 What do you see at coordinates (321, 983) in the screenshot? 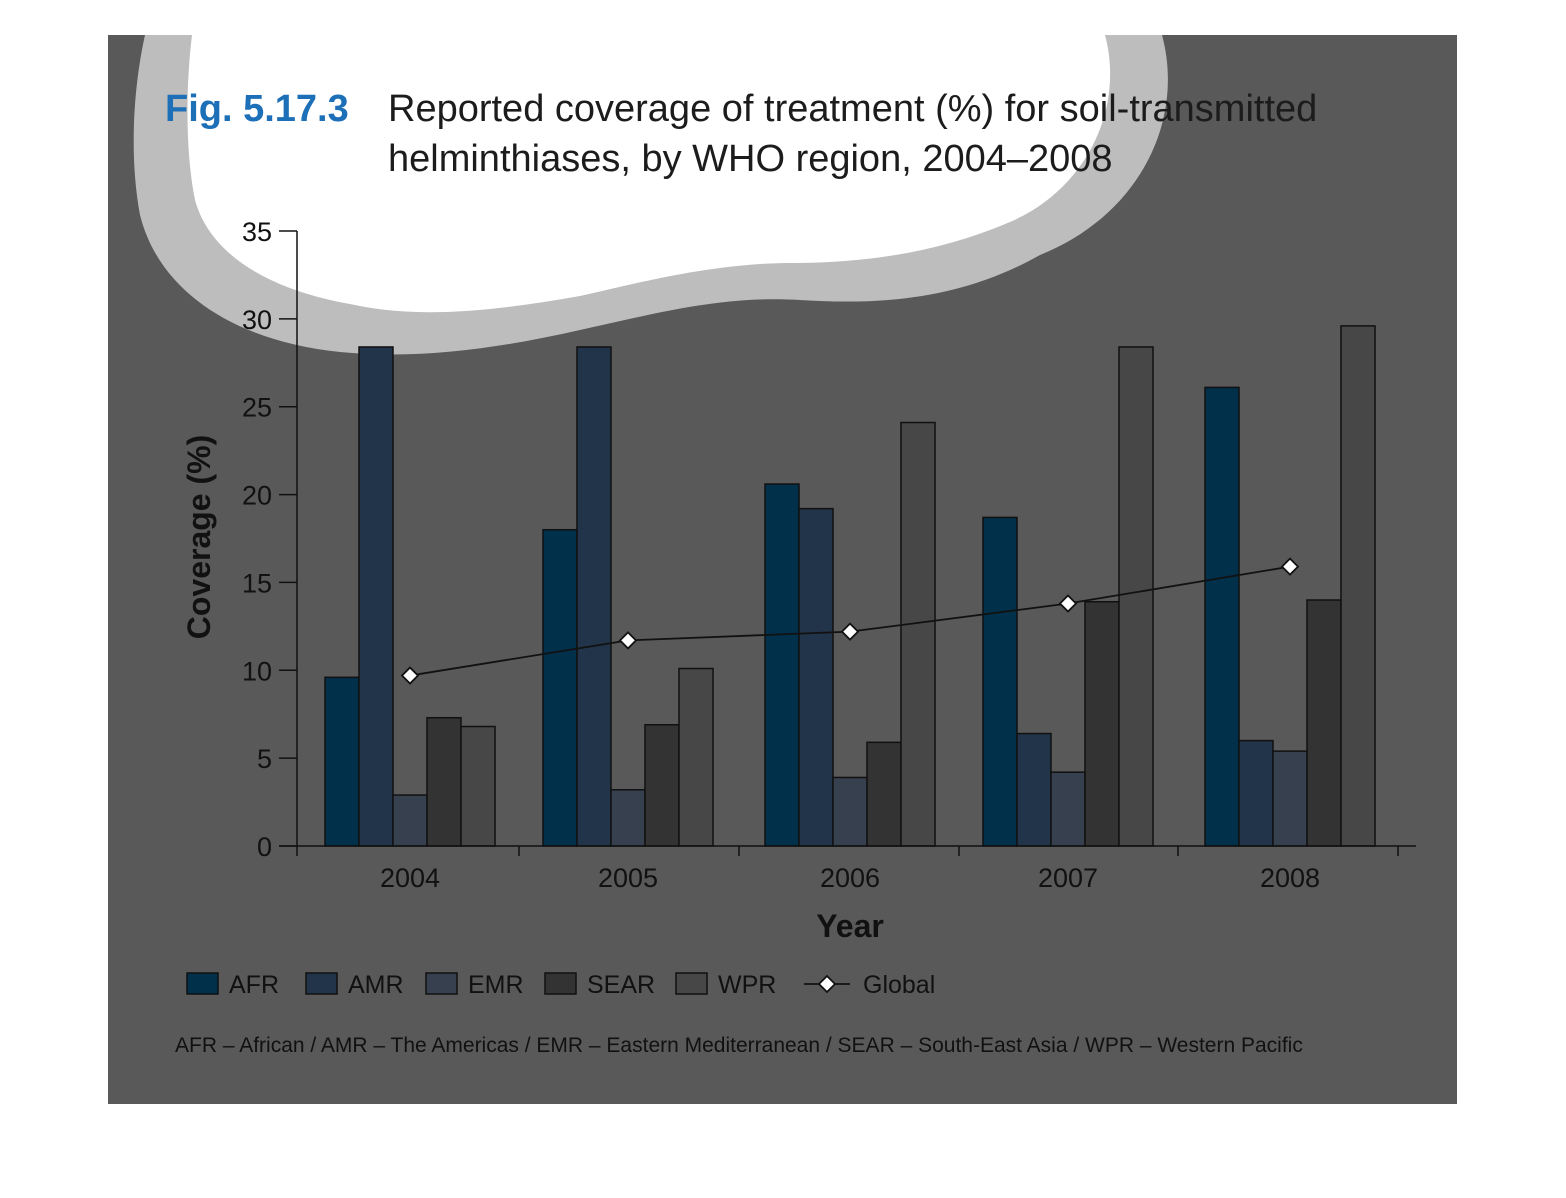
I see `legend-swatch-amr` at bounding box center [321, 983].